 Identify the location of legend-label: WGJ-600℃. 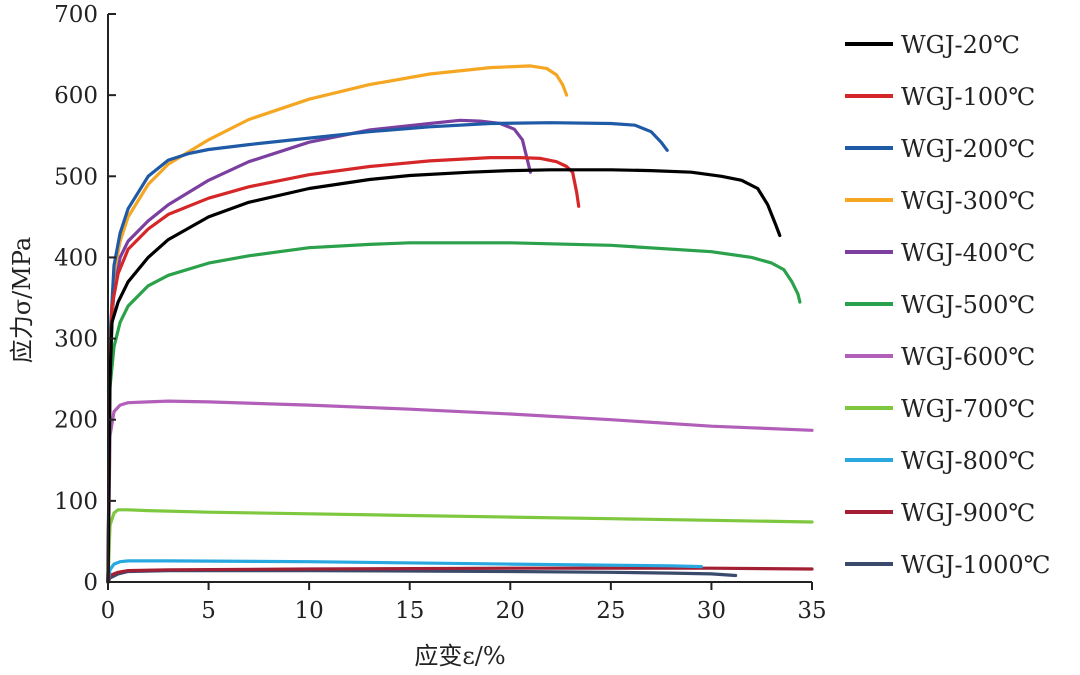
(968, 357).